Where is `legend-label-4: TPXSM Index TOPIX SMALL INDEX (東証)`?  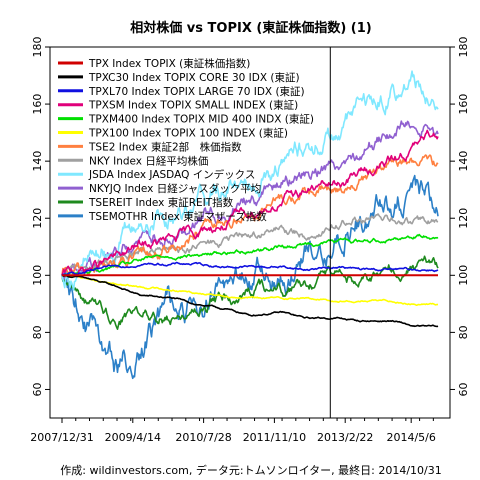 legend-label-4: TPXSM Index TOPIX SMALL INDEX (東証) is located at coordinates (193, 105).